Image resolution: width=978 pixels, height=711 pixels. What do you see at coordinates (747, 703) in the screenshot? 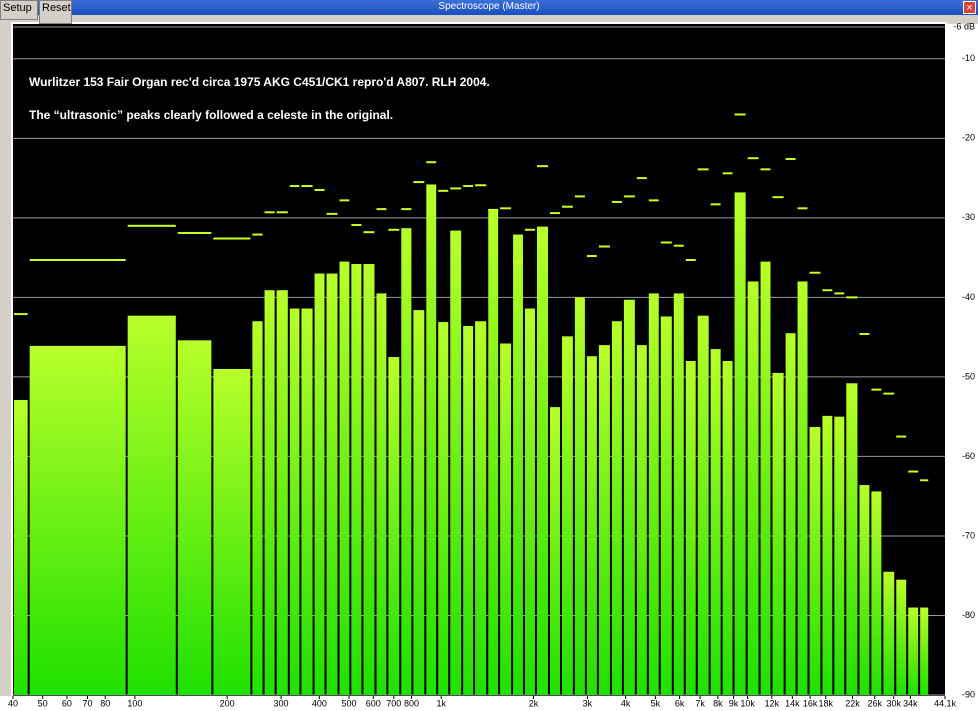
I see `x-tick-label: 10k` at bounding box center [747, 703].